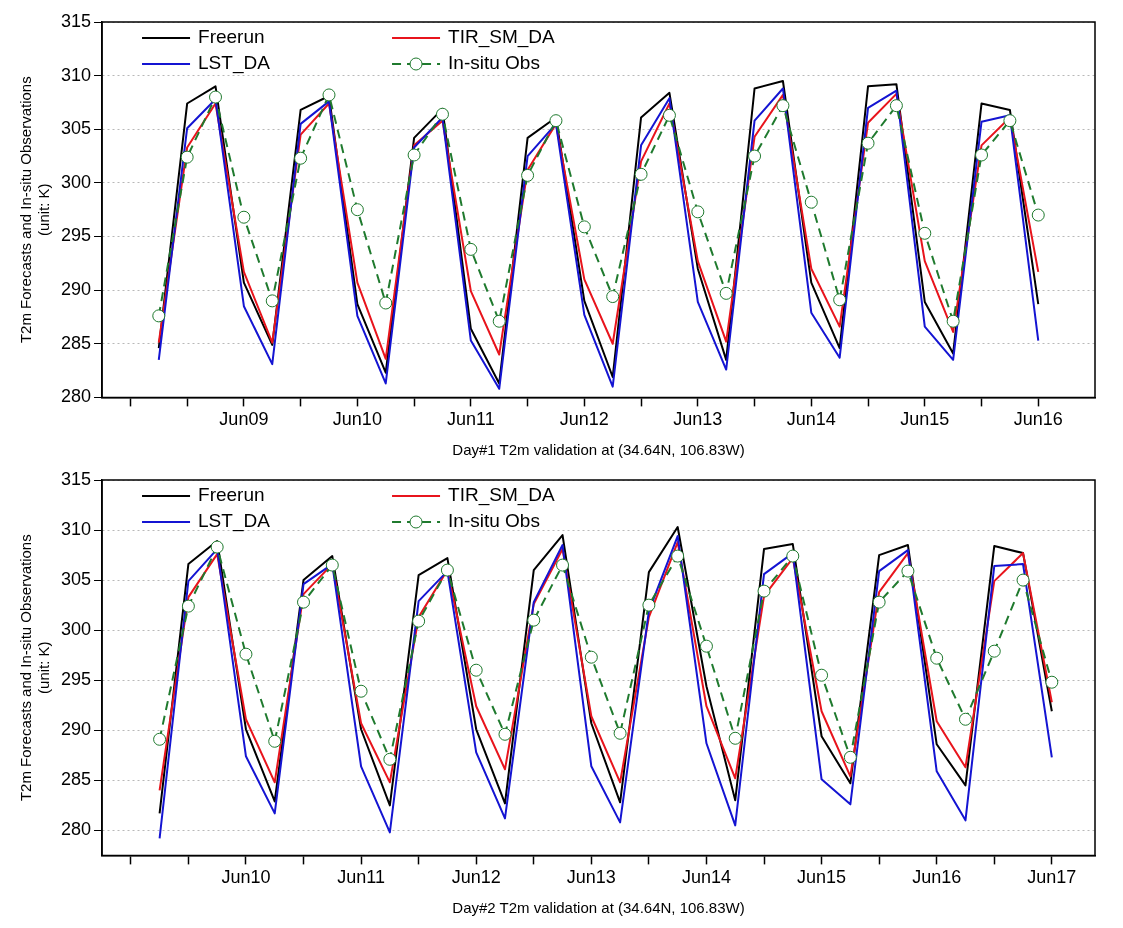 The image size is (1123, 928). Describe the element at coordinates (1052, 877) in the screenshot. I see `x-tick-label: Jun17` at that location.